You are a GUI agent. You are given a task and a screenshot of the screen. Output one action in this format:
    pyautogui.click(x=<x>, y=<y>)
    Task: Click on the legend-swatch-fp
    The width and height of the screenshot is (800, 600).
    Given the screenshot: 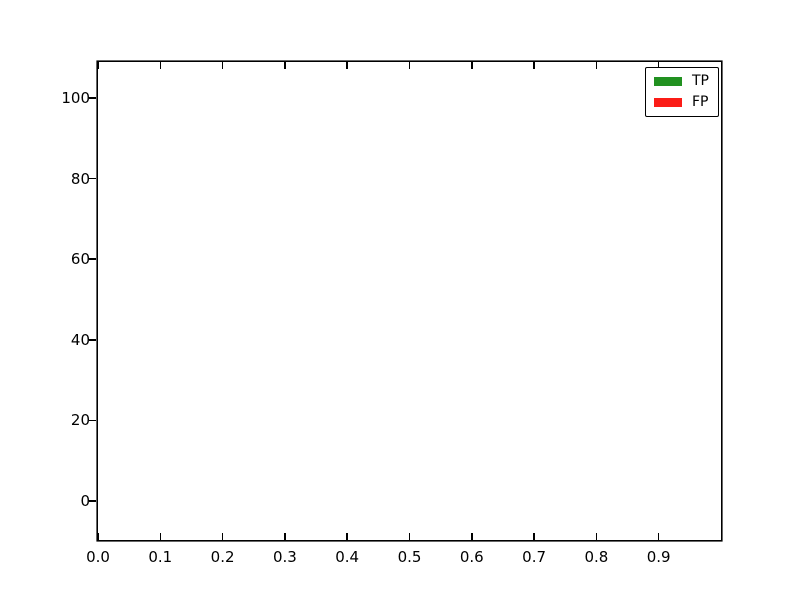 What is the action you would take?
    pyautogui.click(x=668, y=102)
    